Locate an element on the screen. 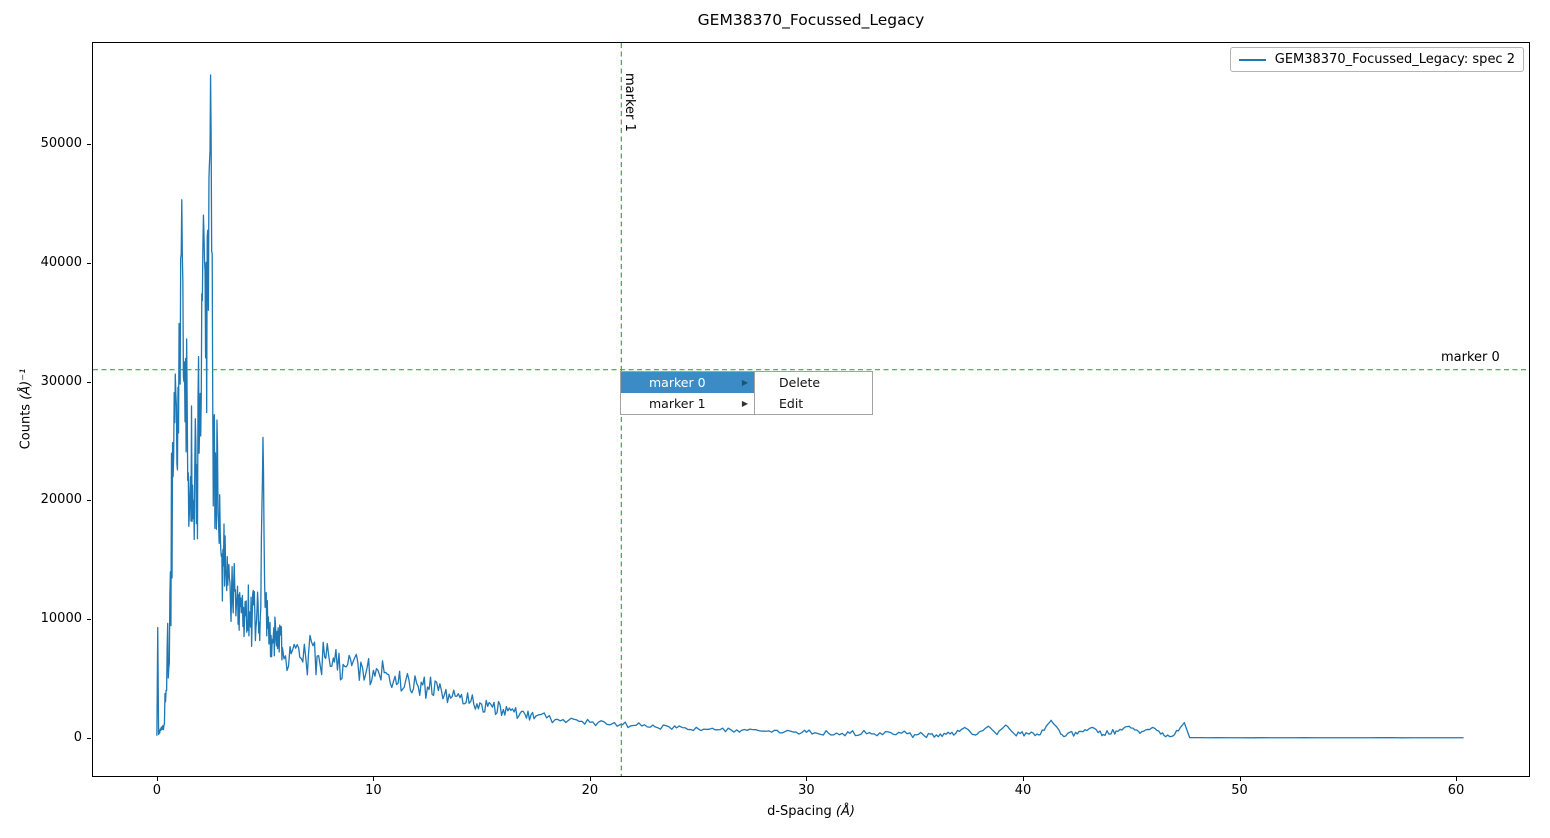 Image resolution: width=1550 pixels, height=838 pixels. marker-0-label: marker 0 is located at coordinates (1470, 357).